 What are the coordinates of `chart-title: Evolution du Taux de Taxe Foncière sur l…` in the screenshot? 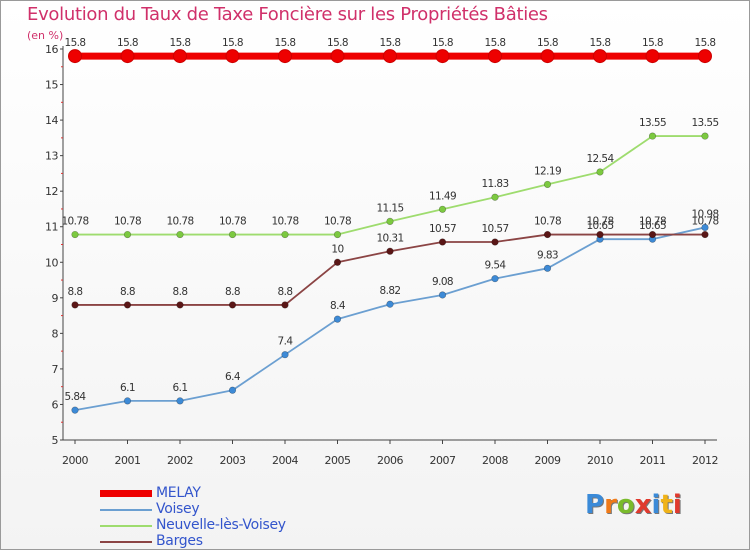 It's located at (287, 14).